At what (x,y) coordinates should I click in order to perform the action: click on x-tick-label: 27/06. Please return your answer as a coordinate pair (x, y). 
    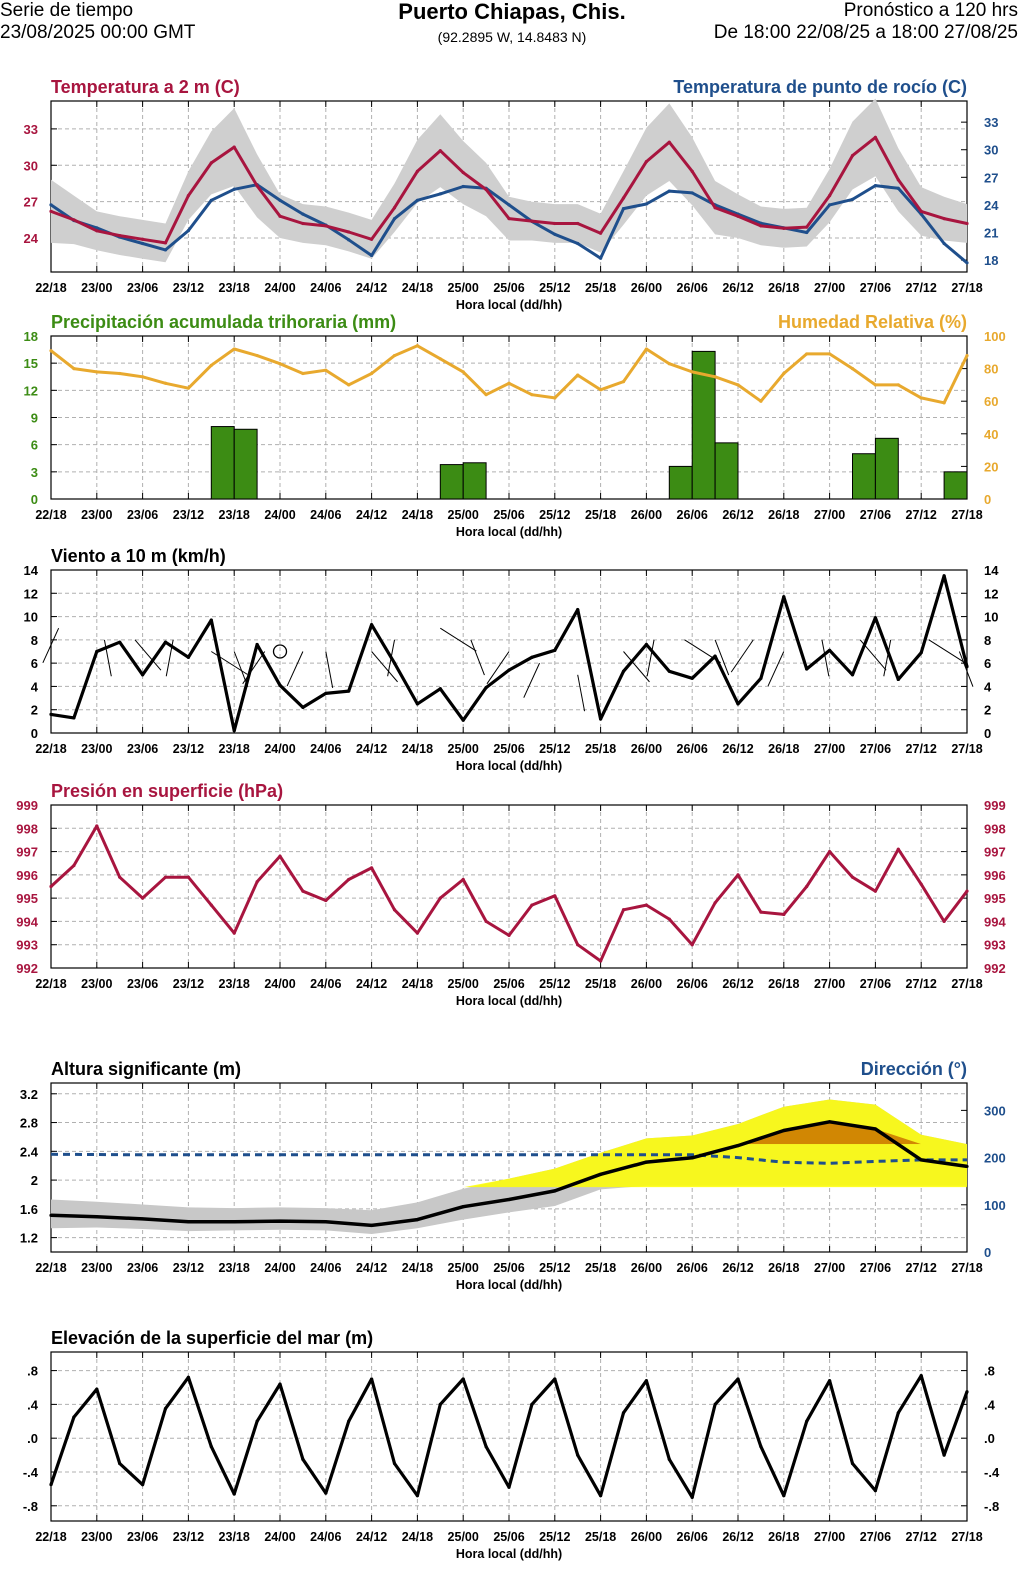
    Looking at the image, I should click on (875, 1537).